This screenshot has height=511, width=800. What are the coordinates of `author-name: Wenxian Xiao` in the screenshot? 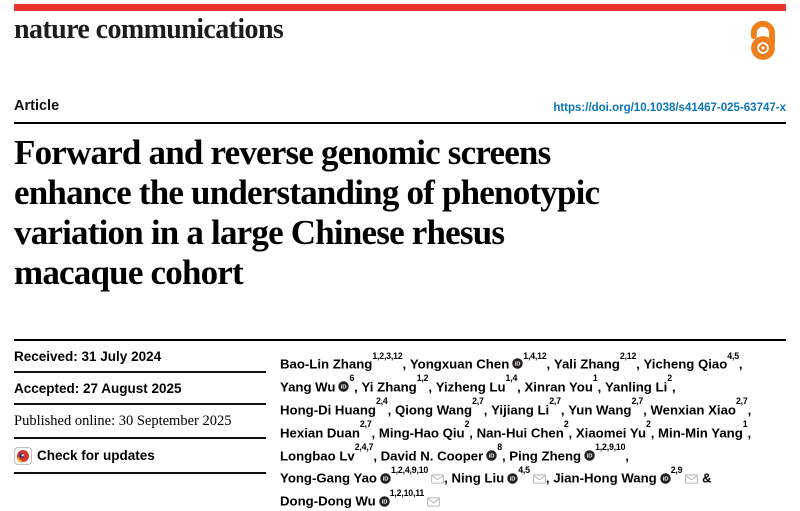 It's located at (693, 410).